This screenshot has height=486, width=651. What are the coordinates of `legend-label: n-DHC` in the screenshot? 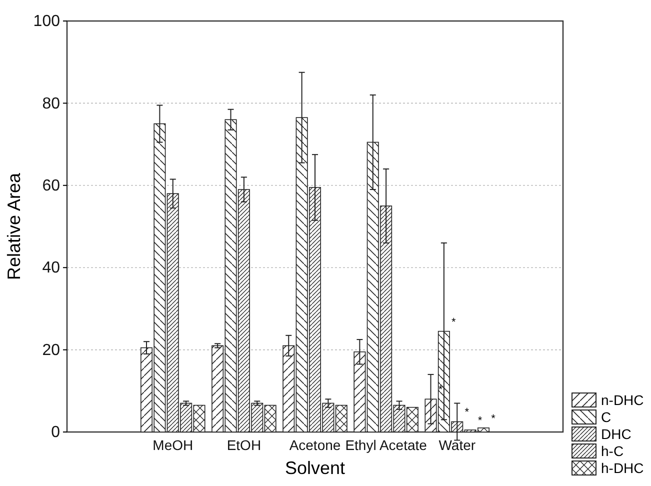 It's located at (622, 400).